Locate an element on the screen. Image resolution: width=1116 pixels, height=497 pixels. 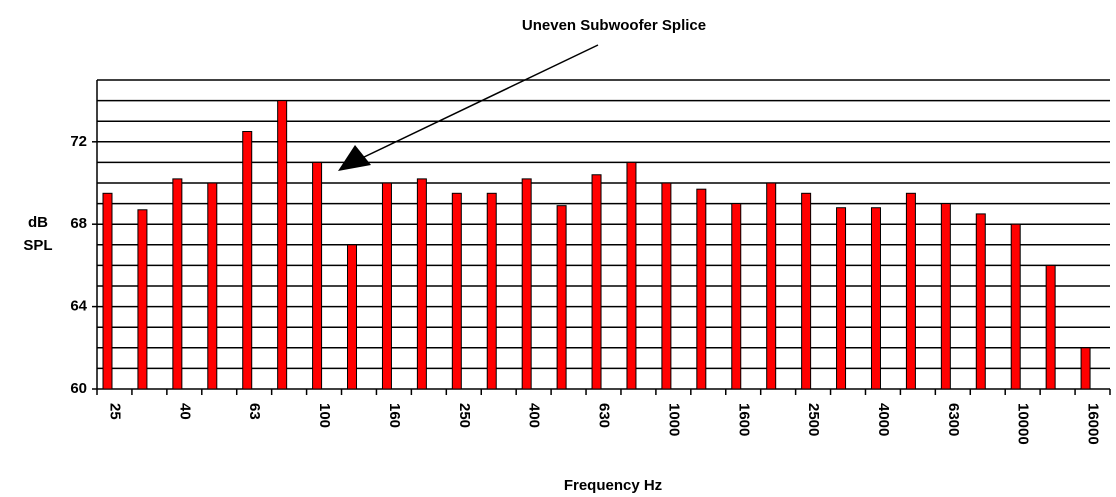
x-tick-label: 25 is located at coordinates (114, 411).